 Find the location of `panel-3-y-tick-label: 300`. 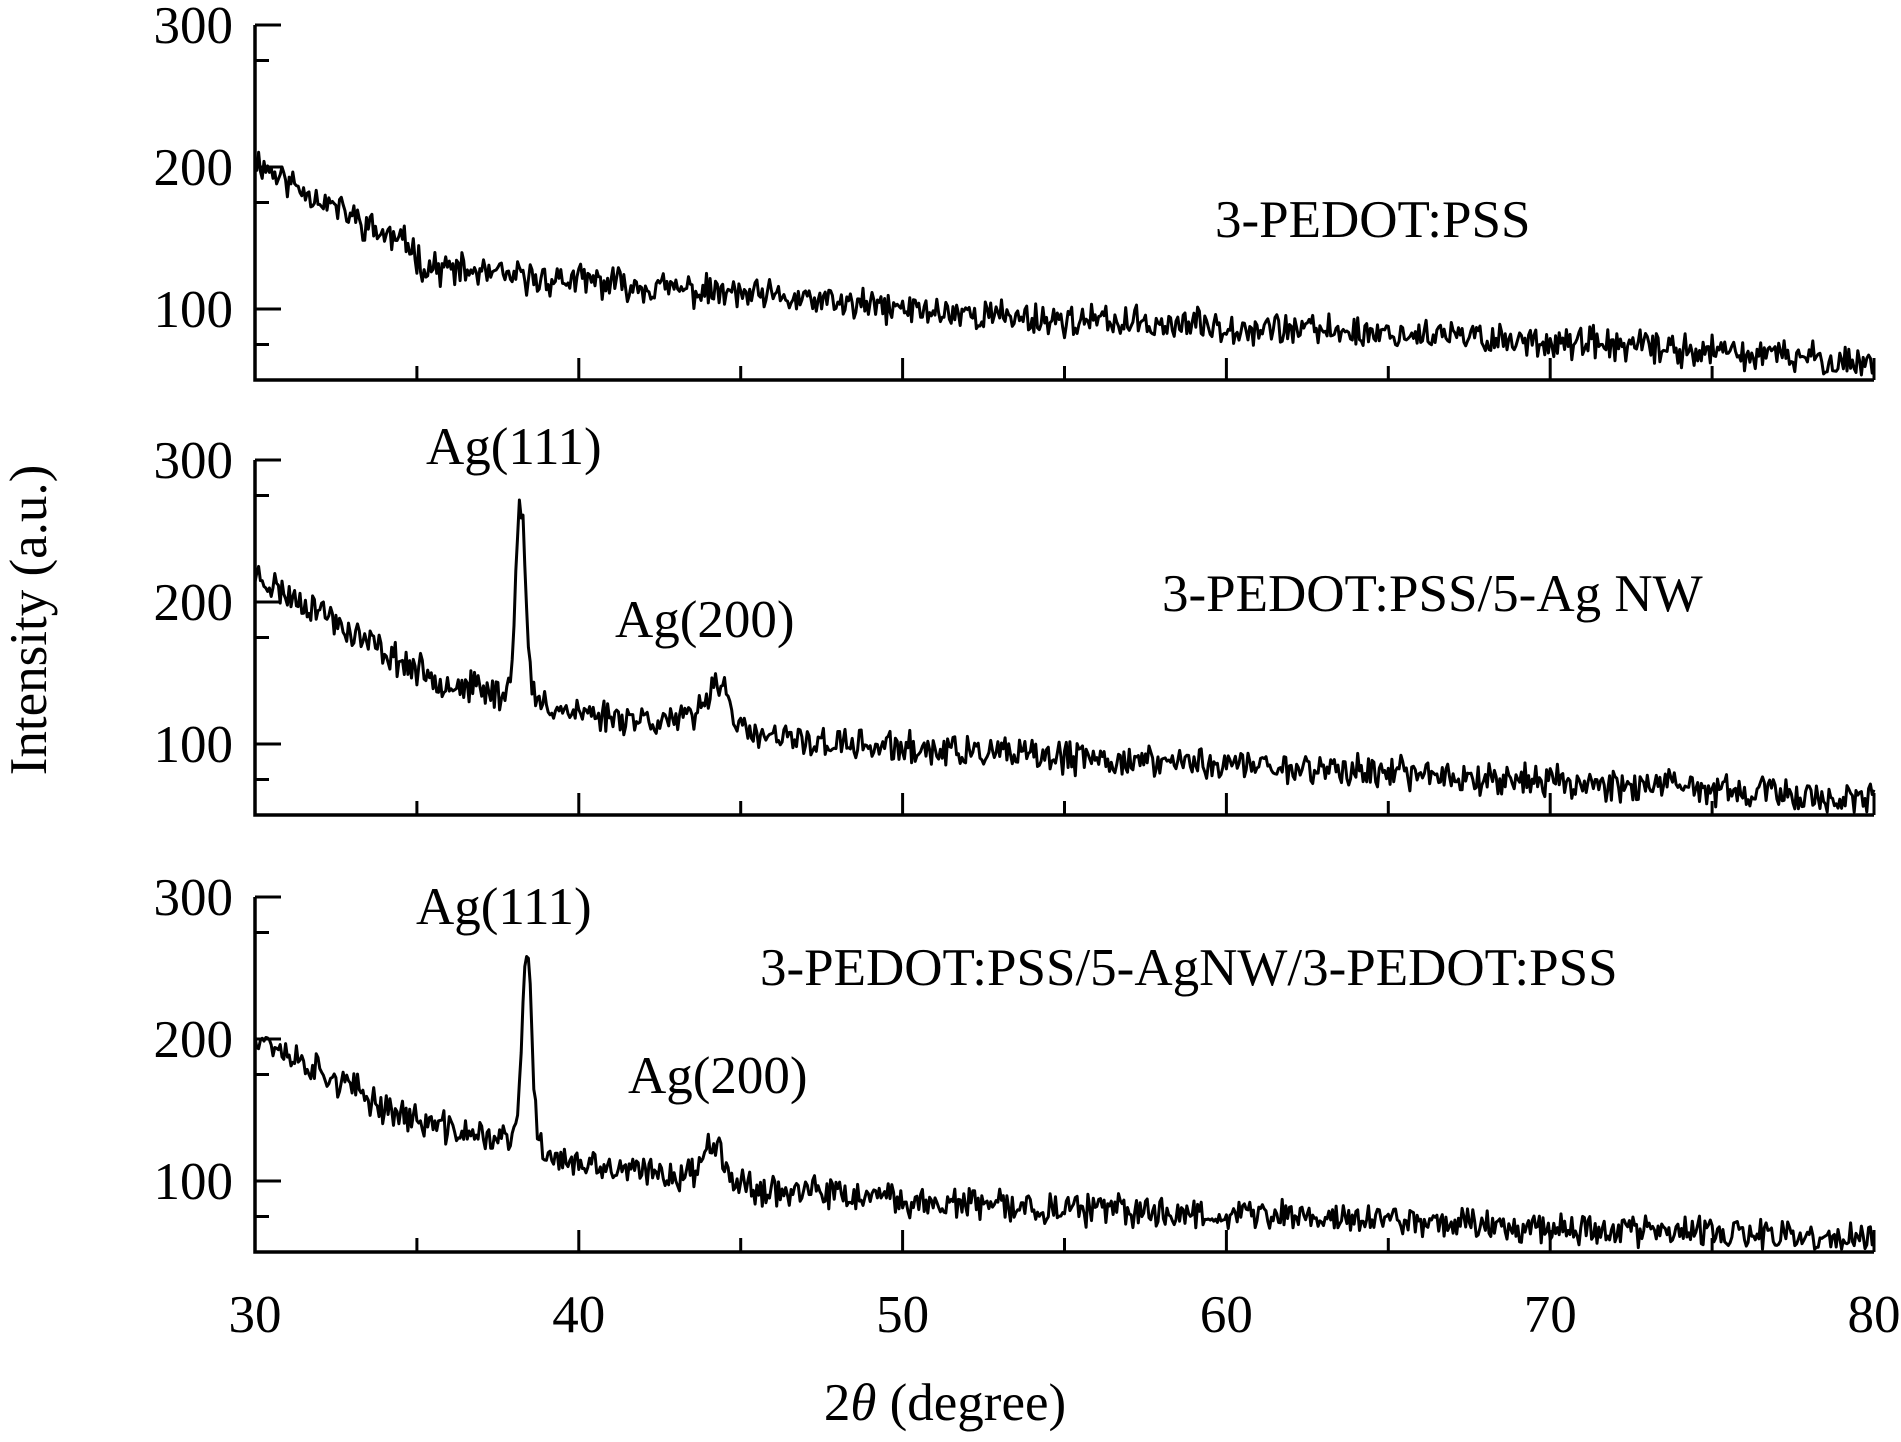

panel-3-y-tick-label: 300 is located at coordinates (194, 898).